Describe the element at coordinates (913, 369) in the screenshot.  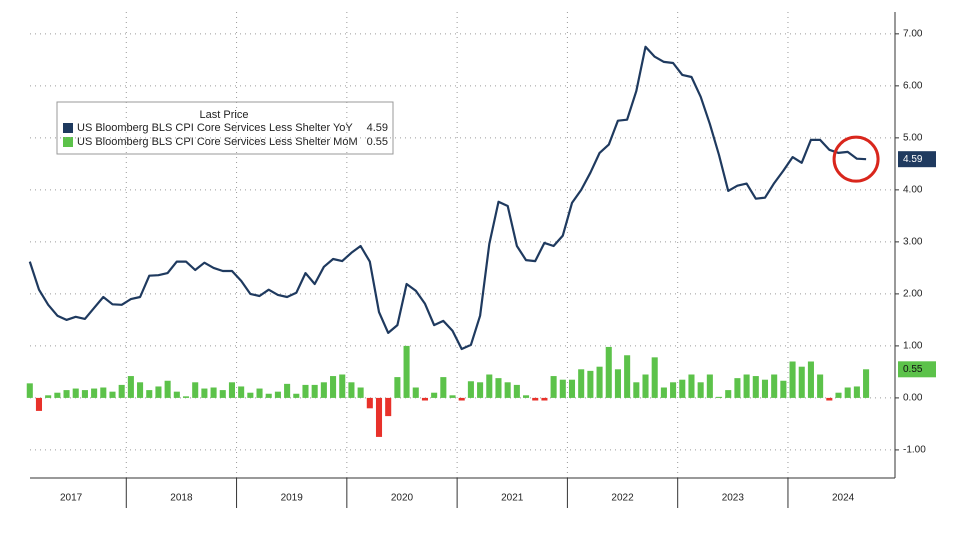
I see `last-value-label: 0.55` at that location.